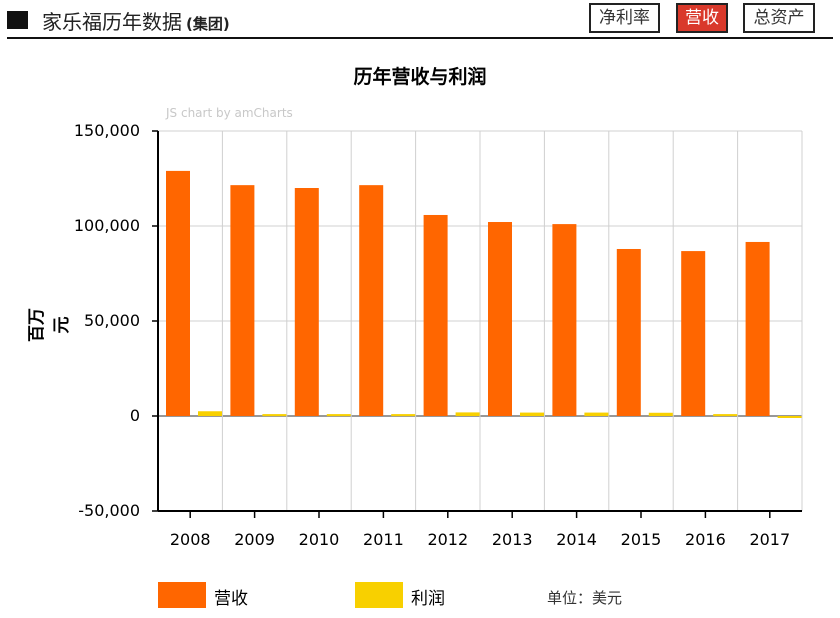 This screenshot has width=840, height=618. Describe the element at coordinates (17, 20) in the screenshot. I see `header-square-icon` at that location.